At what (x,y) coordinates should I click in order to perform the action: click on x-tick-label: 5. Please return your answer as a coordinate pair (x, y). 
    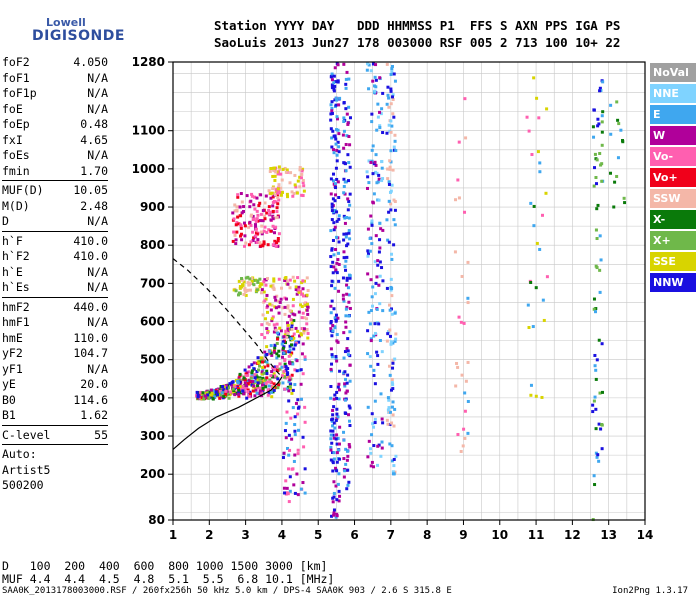
    Looking at the image, I should click on (318, 535).